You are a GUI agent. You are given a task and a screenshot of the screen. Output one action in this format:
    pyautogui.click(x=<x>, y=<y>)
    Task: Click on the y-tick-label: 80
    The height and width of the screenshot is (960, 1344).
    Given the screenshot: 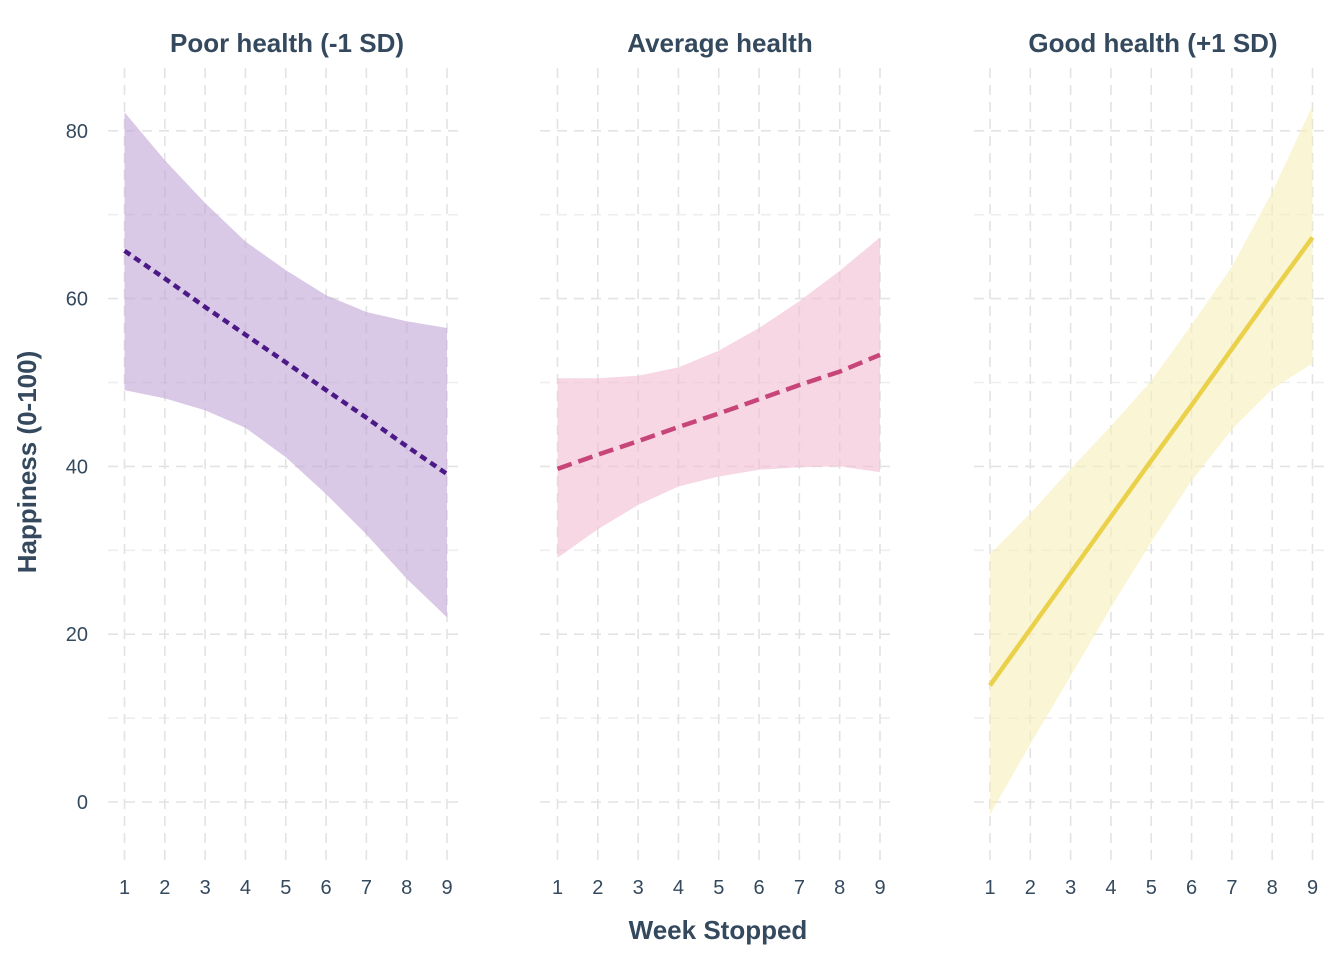 What is the action you would take?
    pyautogui.click(x=77, y=132)
    